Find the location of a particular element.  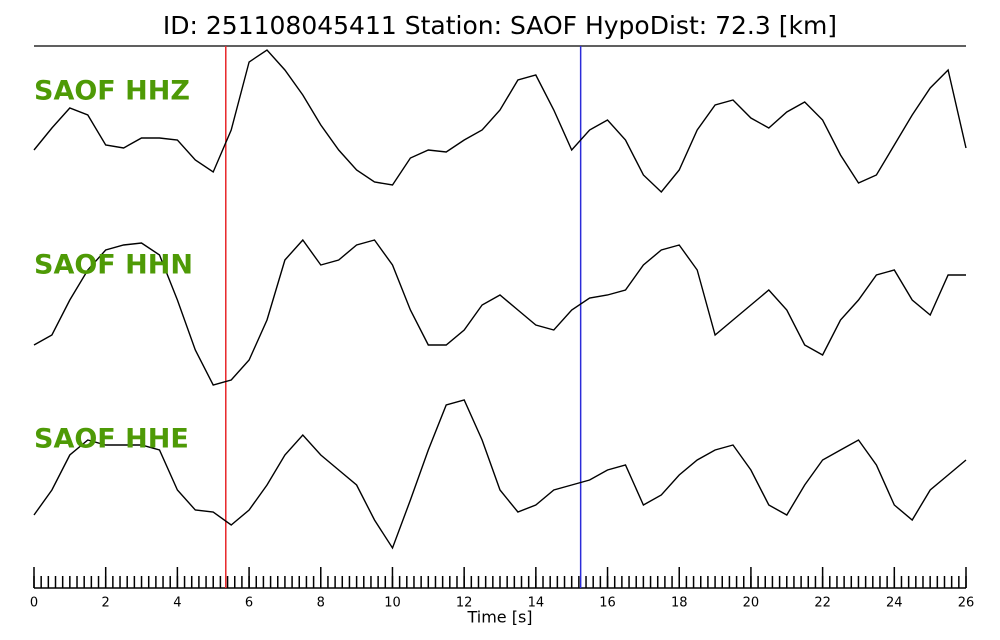

x-axis-label: Time [s] is located at coordinates (499, 617).